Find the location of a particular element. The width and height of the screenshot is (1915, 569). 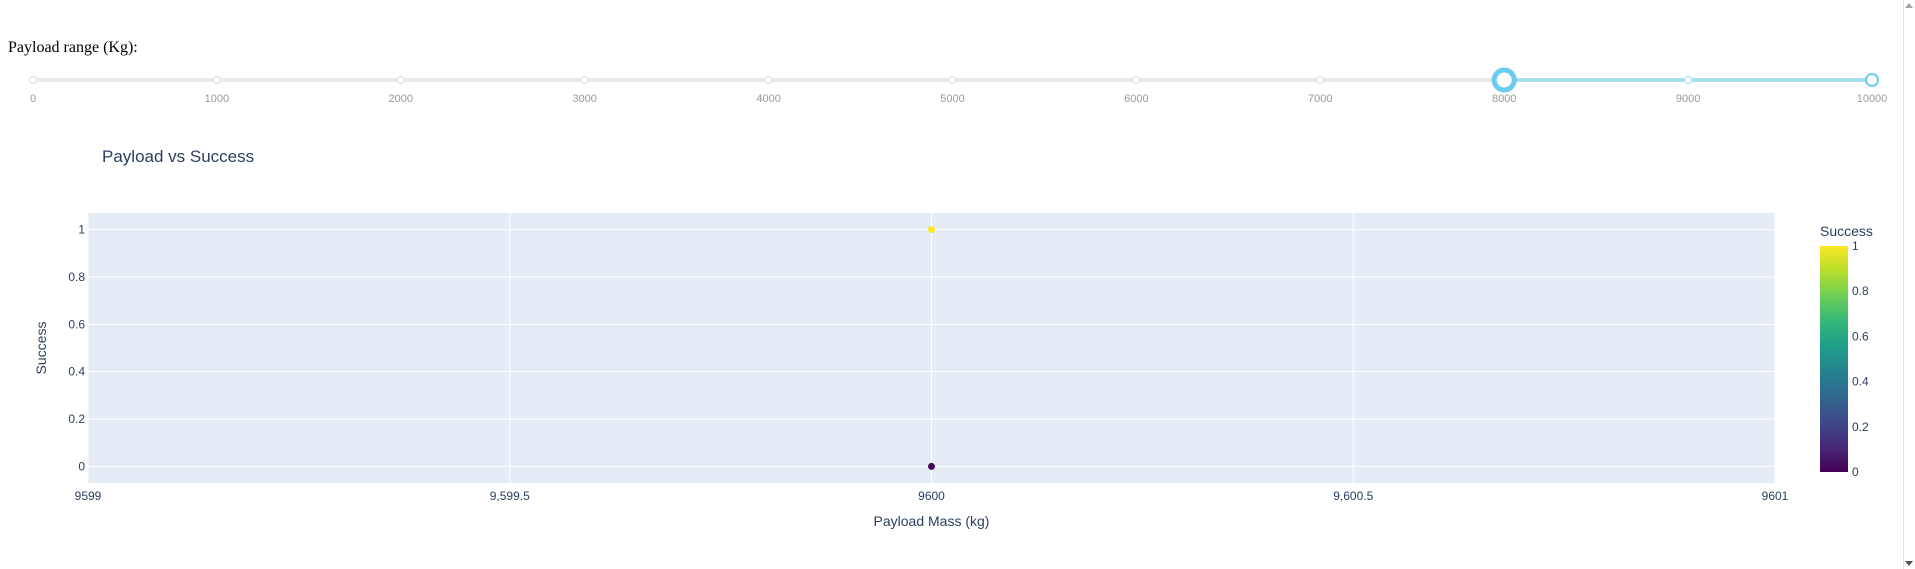

payload-range-label: Payload range (Kg): is located at coordinates (73, 47).